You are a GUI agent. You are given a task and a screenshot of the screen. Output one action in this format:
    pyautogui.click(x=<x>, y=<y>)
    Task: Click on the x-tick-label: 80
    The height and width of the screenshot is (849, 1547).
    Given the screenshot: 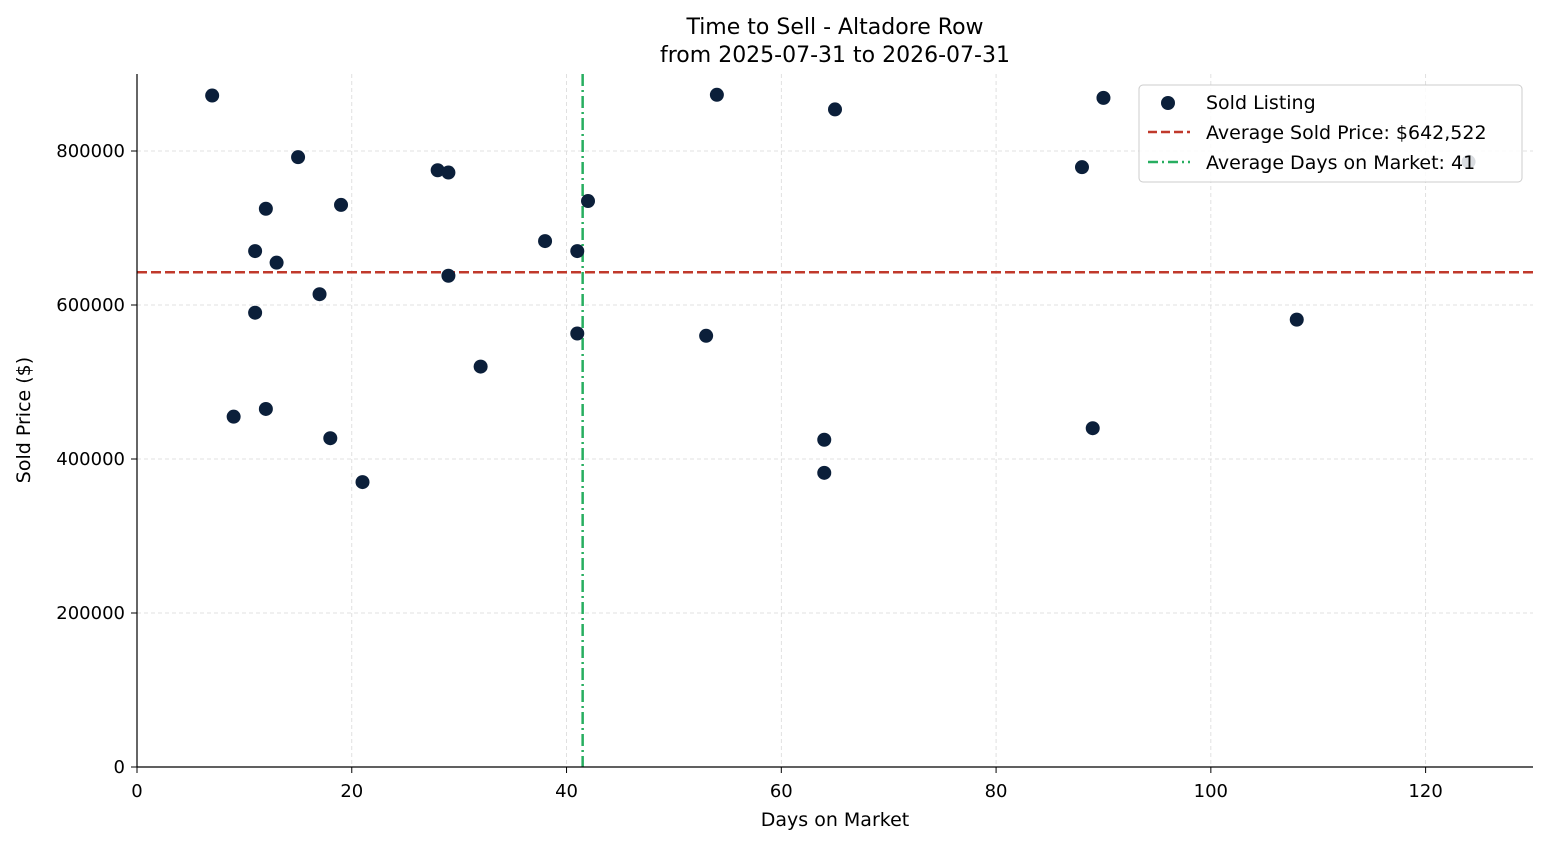 What is the action you would take?
    pyautogui.click(x=996, y=791)
    